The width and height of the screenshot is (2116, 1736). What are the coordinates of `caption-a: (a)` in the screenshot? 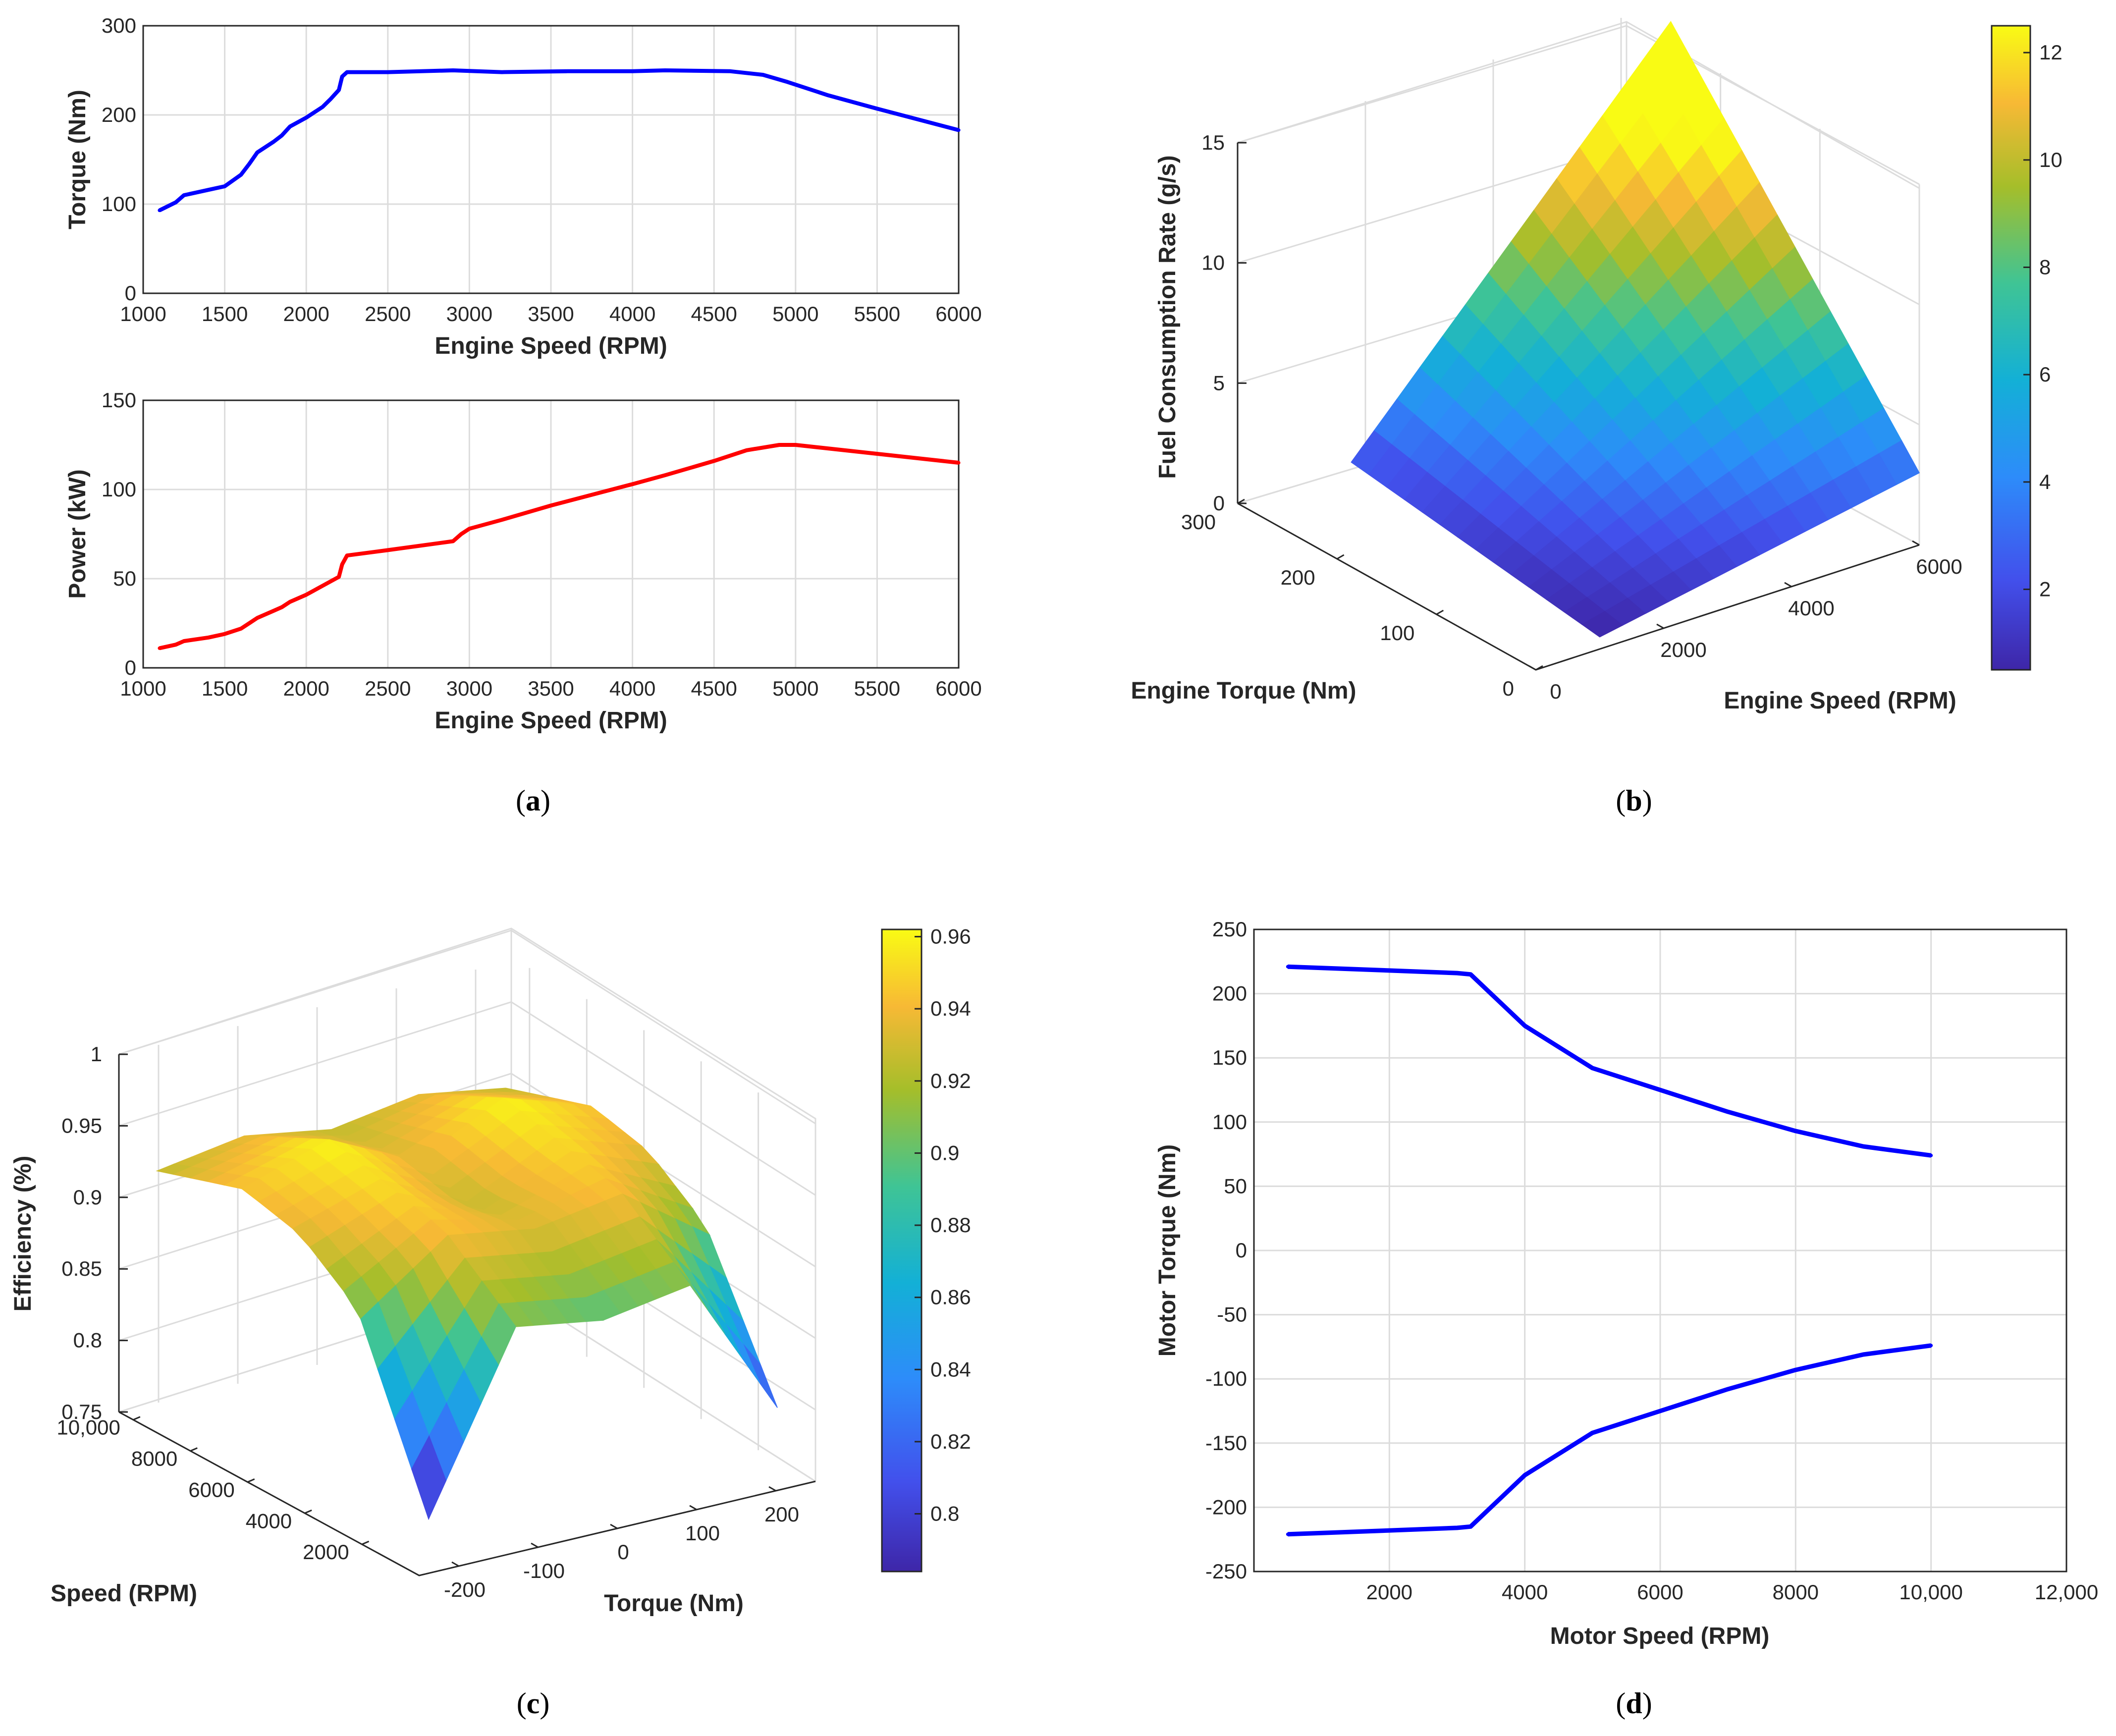 It's located at (533, 800).